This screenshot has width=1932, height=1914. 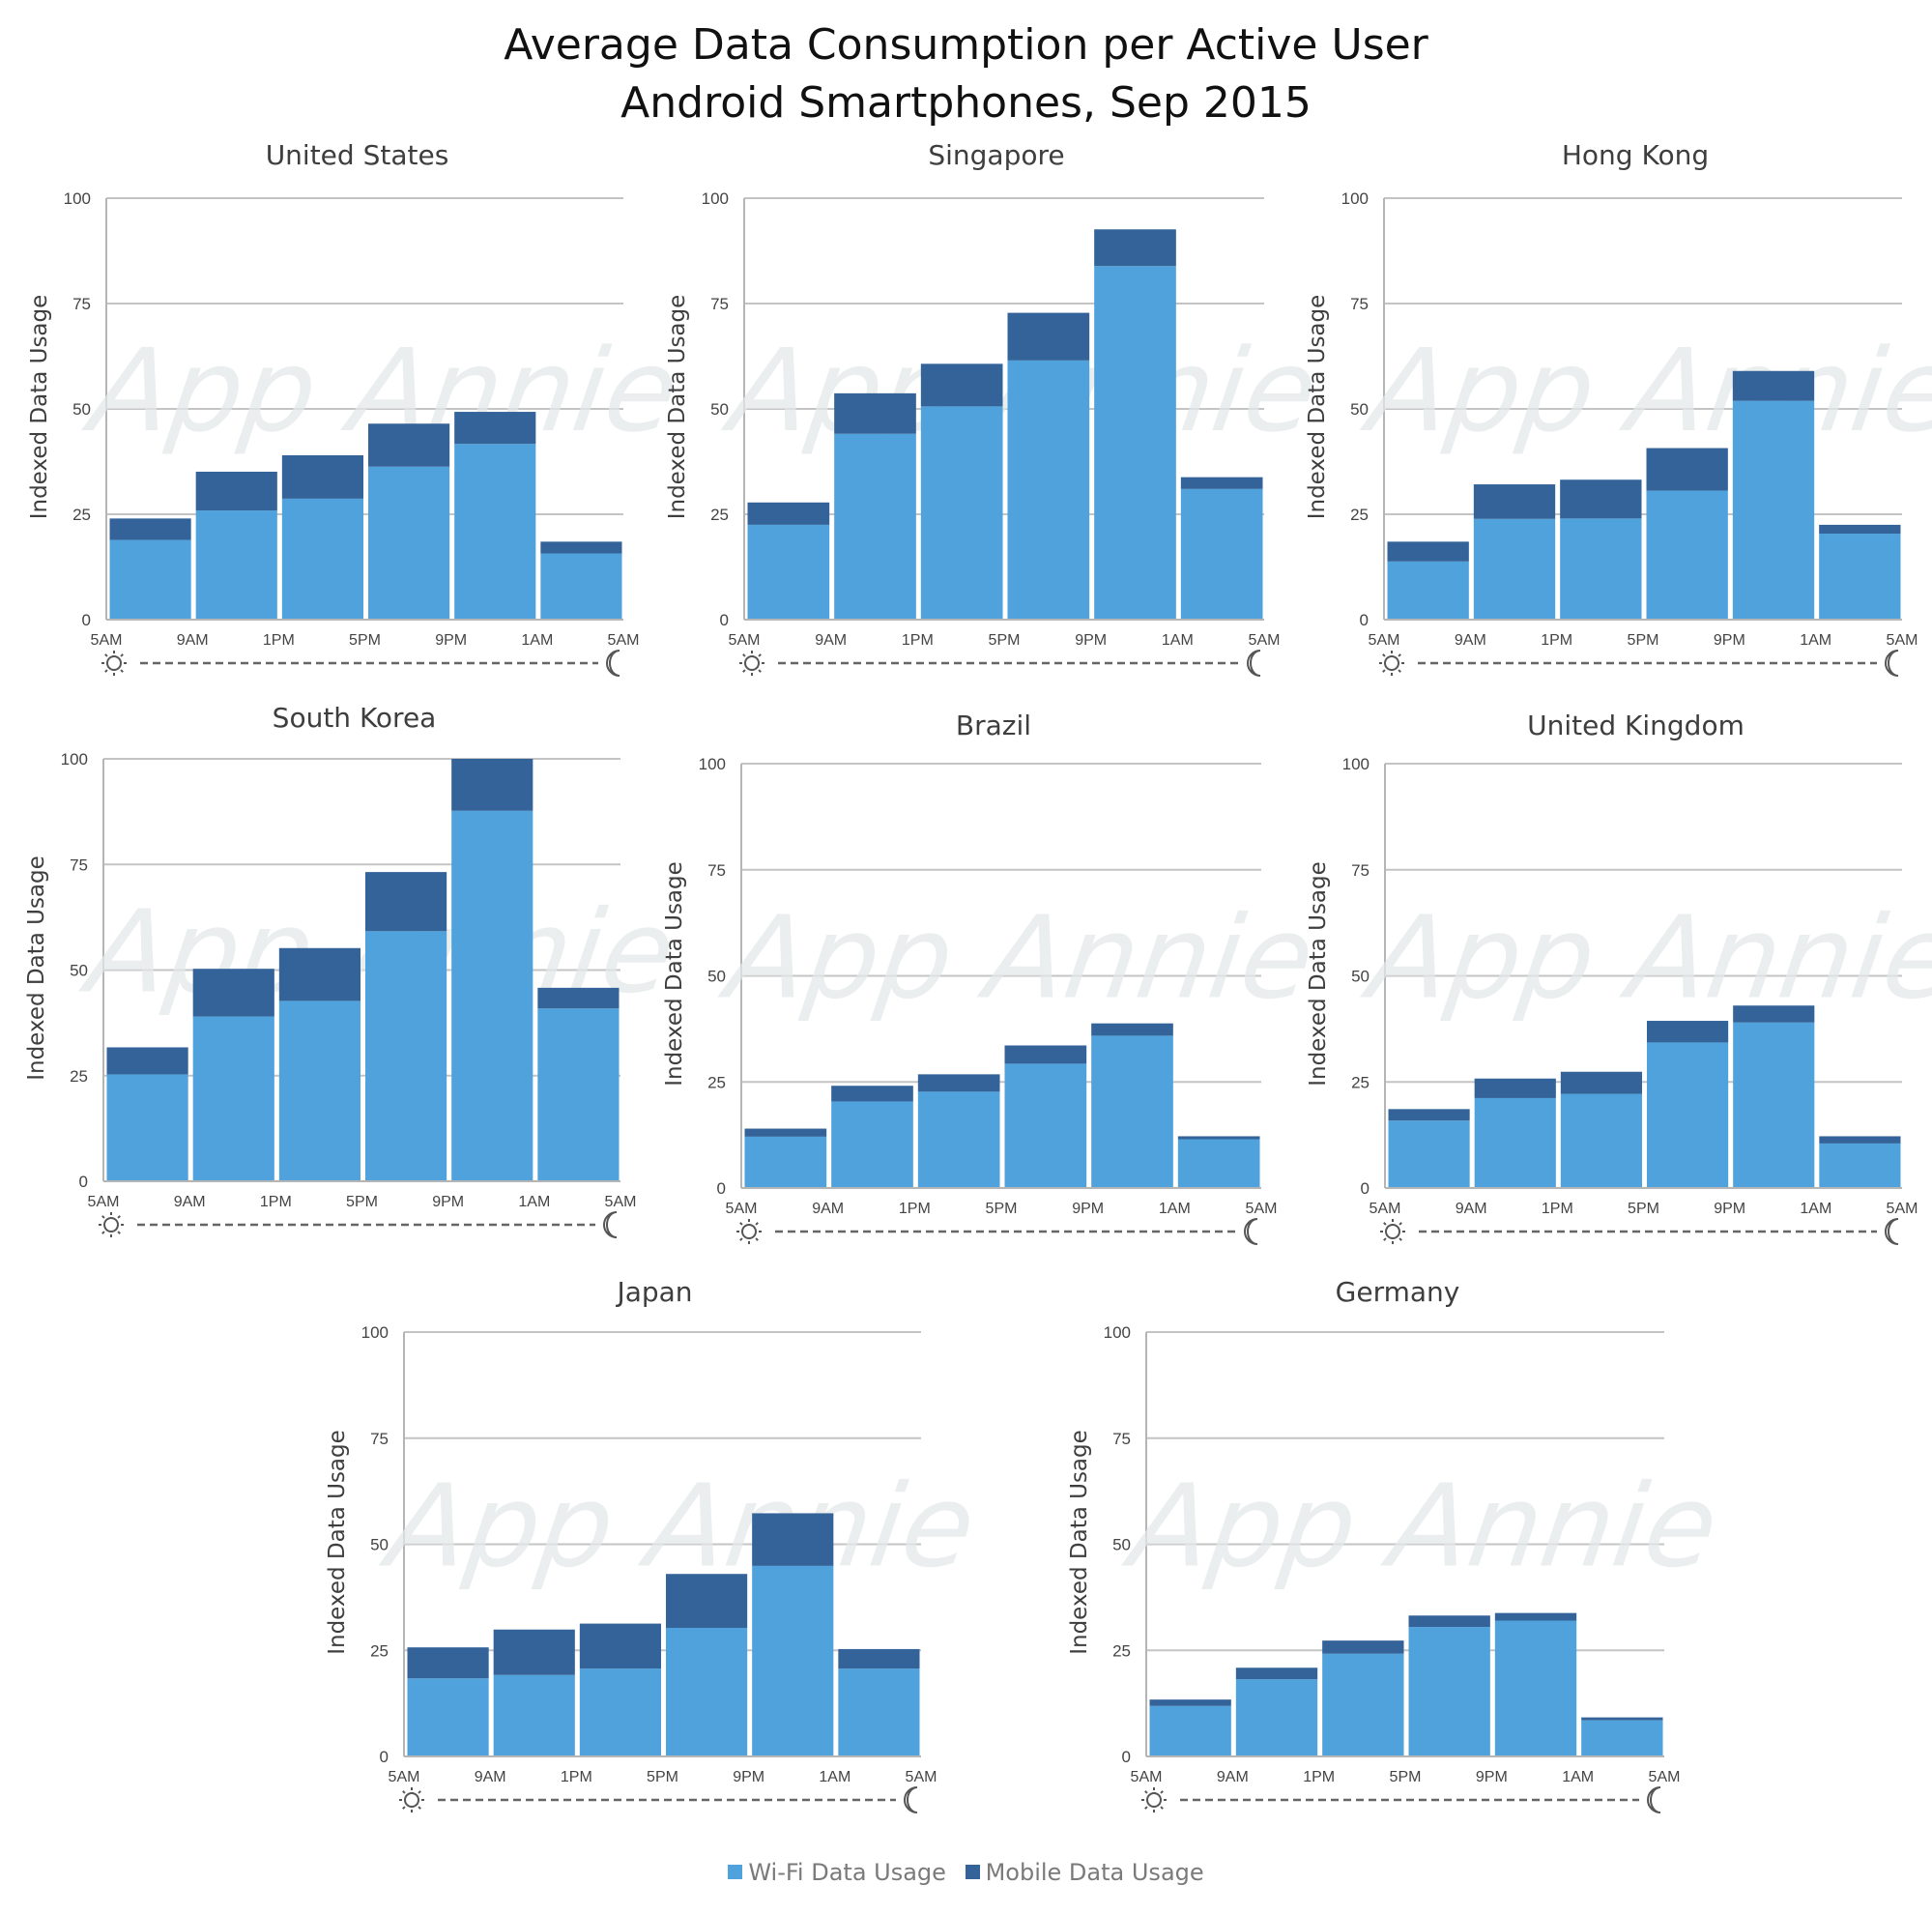 What do you see at coordinates (721, 1189) in the screenshot?
I see `y-tick-label: 0` at bounding box center [721, 1189].